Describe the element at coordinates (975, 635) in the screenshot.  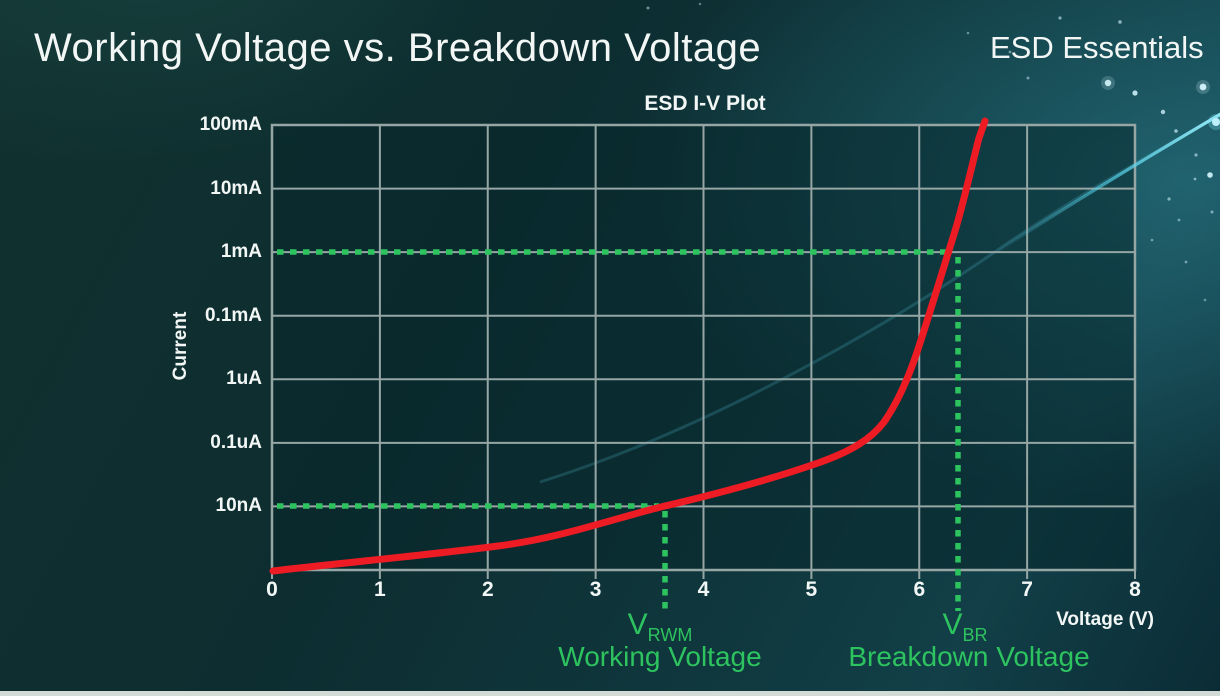
I see `vbr-subscript: BR` at that location.